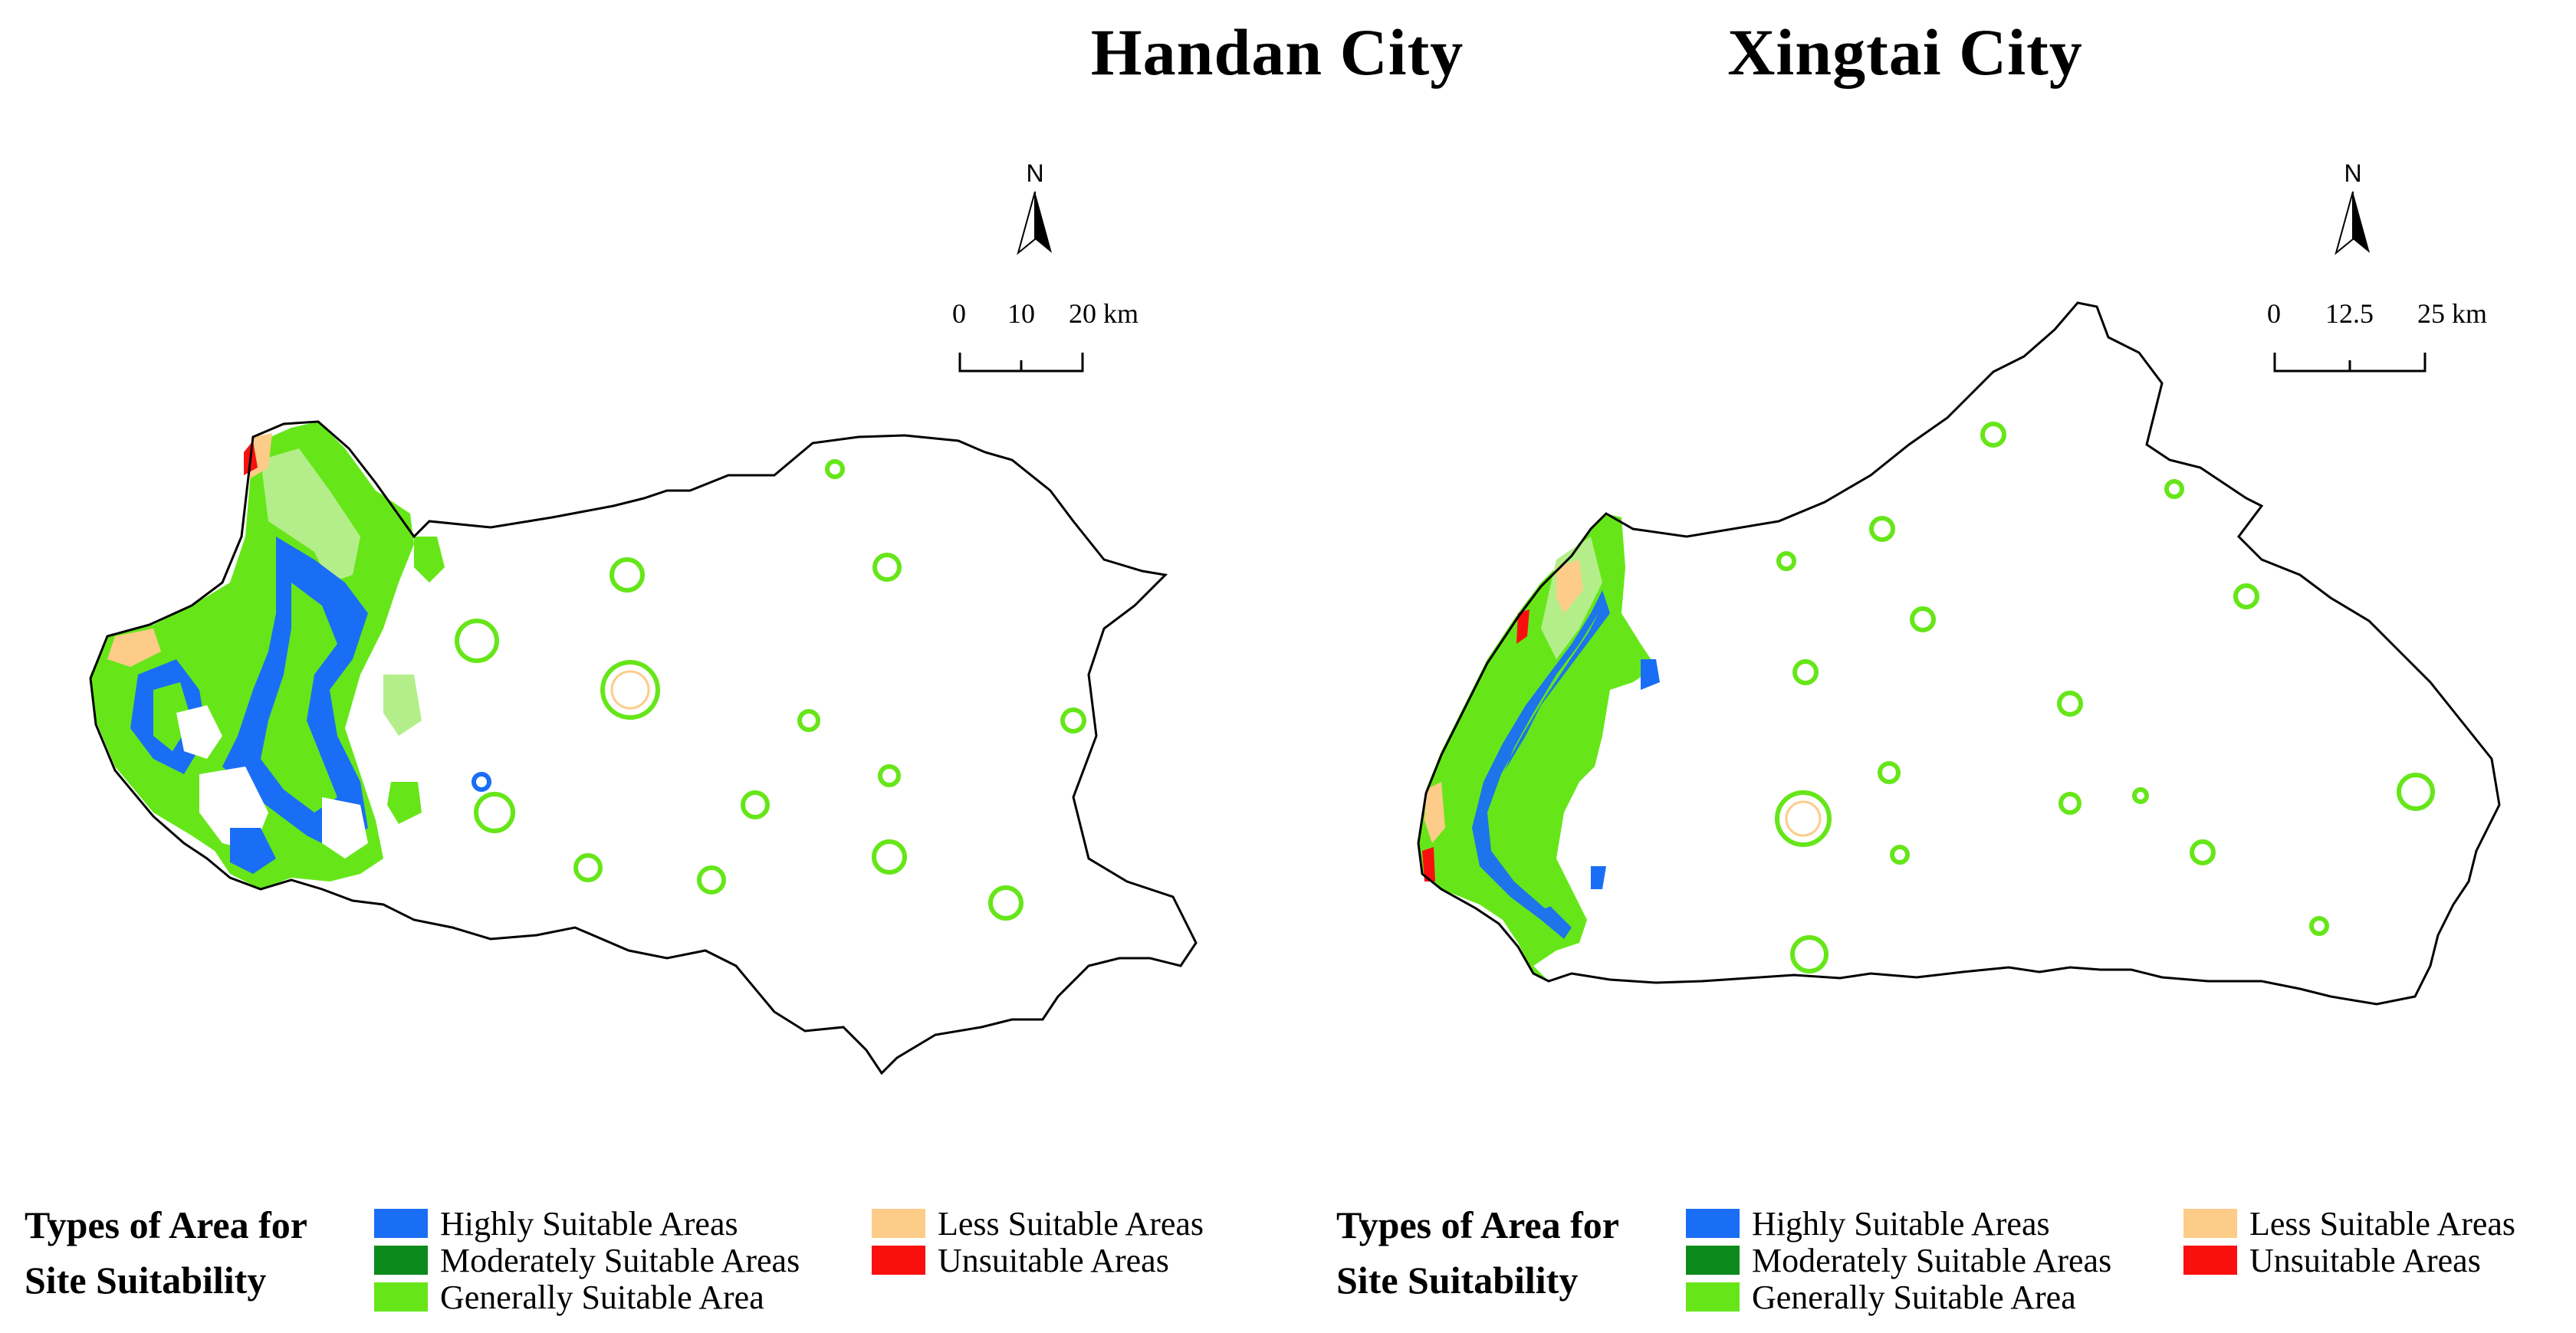 This screenshot has height=1333, width=2576. Describe the element at coordinates (2350, 313) in the screenshot. I see `scale-tick-1: 12.5` at that location.